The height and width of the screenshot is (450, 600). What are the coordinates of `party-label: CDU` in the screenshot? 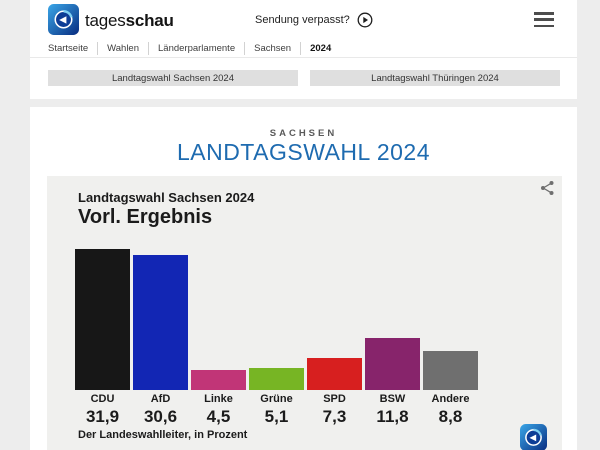 It's located at (102, 399).